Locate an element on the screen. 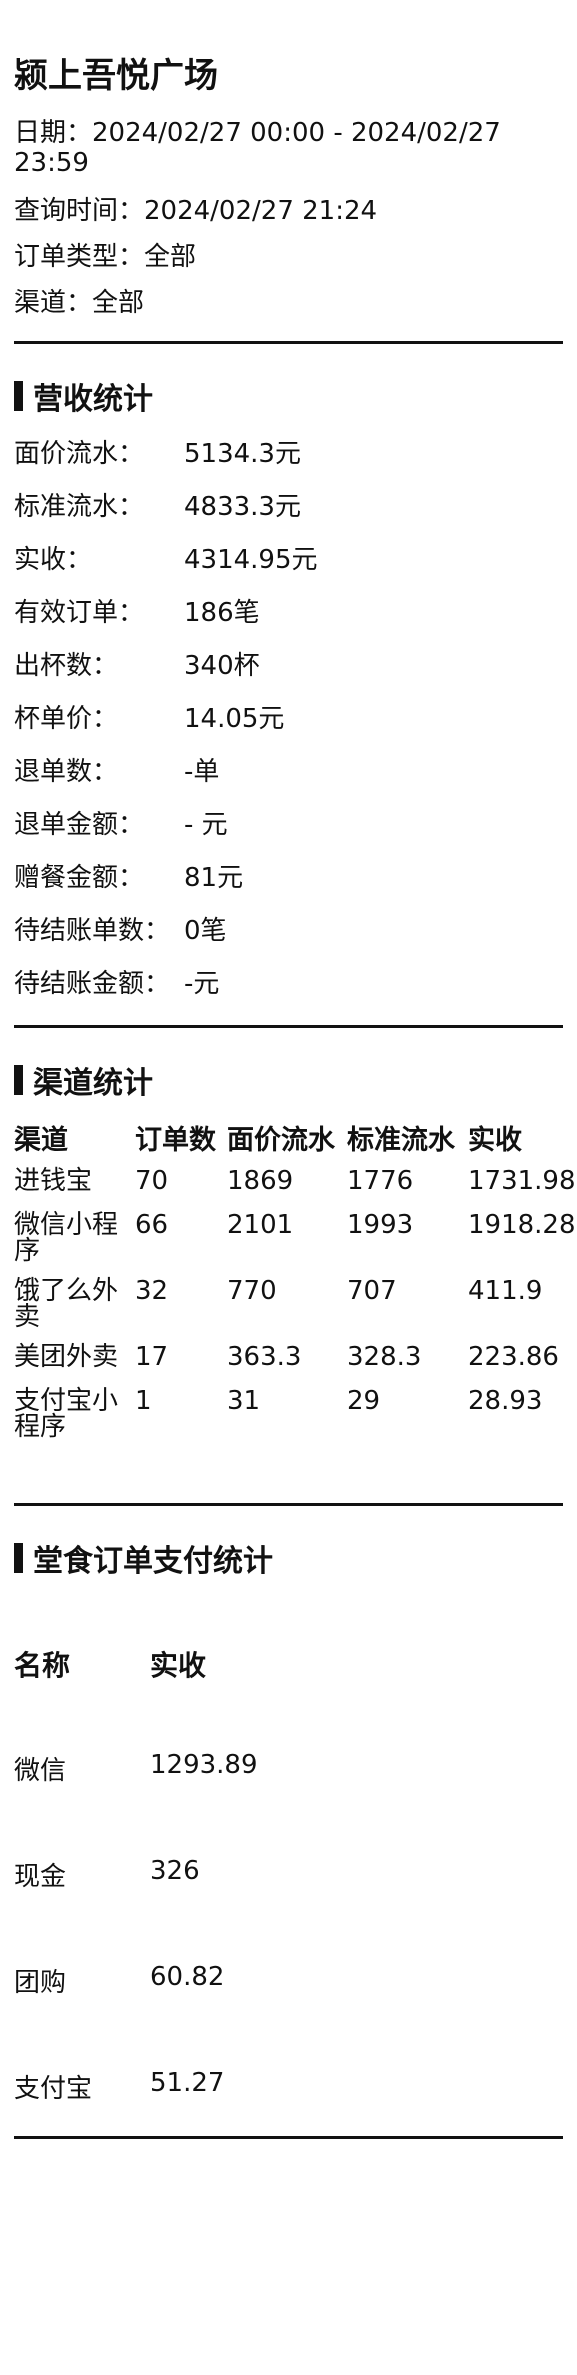 The height and width of the screenshot is (2375, 577). revenue-value: - 元 is located at coordinates (206, 825).